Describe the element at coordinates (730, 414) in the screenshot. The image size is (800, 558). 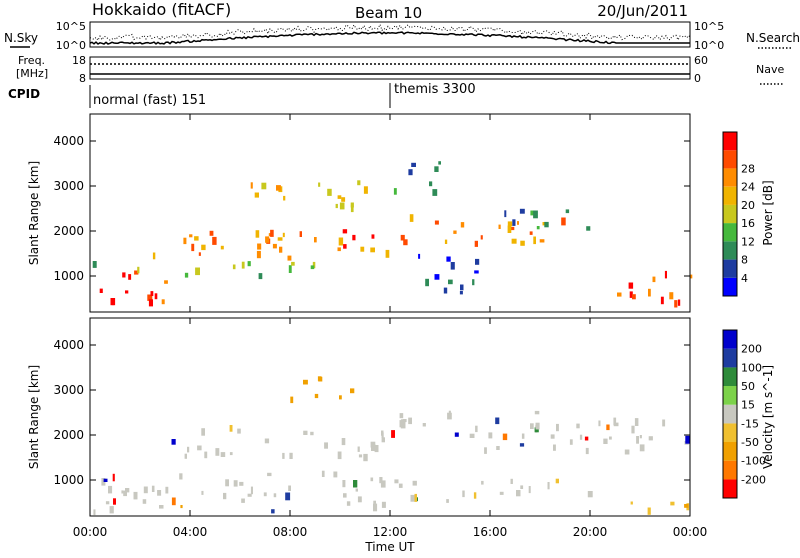
I see `colorbar-frame` at that location.